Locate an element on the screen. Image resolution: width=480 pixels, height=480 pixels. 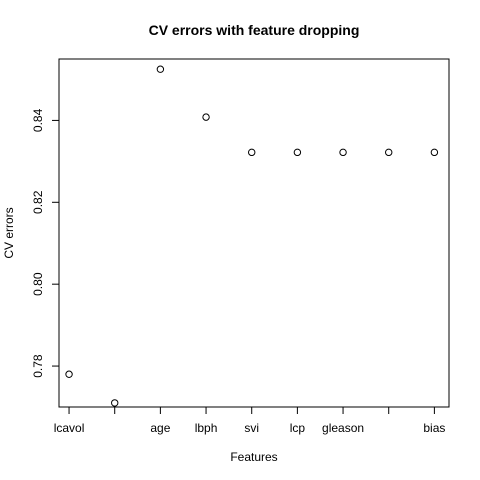
x-tick-label: lcavol is located at coordinates (69, 428).